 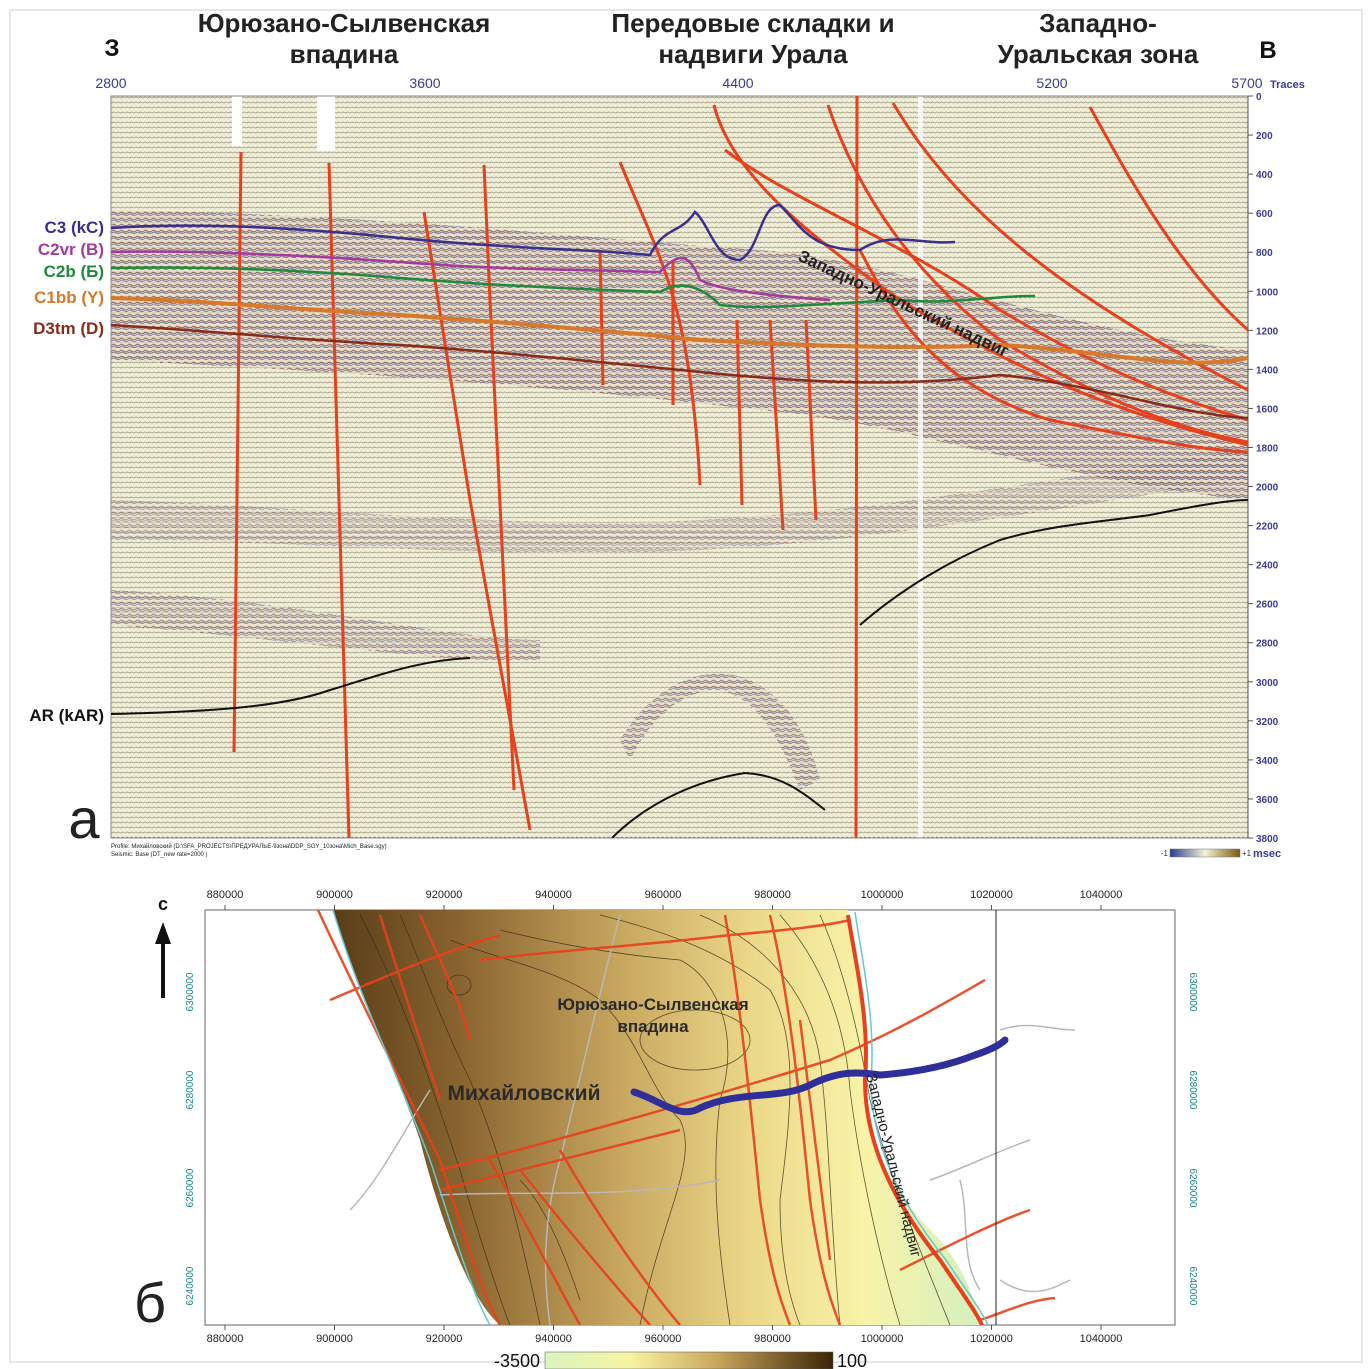 I want to click on map-y-tick-right: 6240000, so click(x=1192, y=1286).